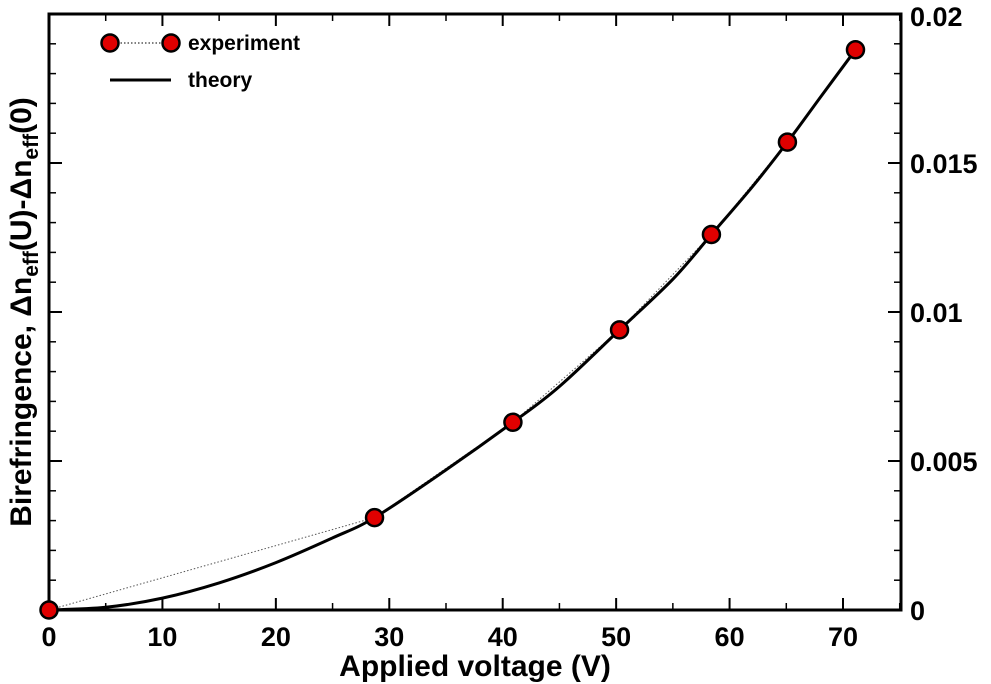 The height and width of the screenshot is (684, 991). Describe the element at coordinates (917, 611) in the screenshot. I see `y-tick-label: 0` at that location.